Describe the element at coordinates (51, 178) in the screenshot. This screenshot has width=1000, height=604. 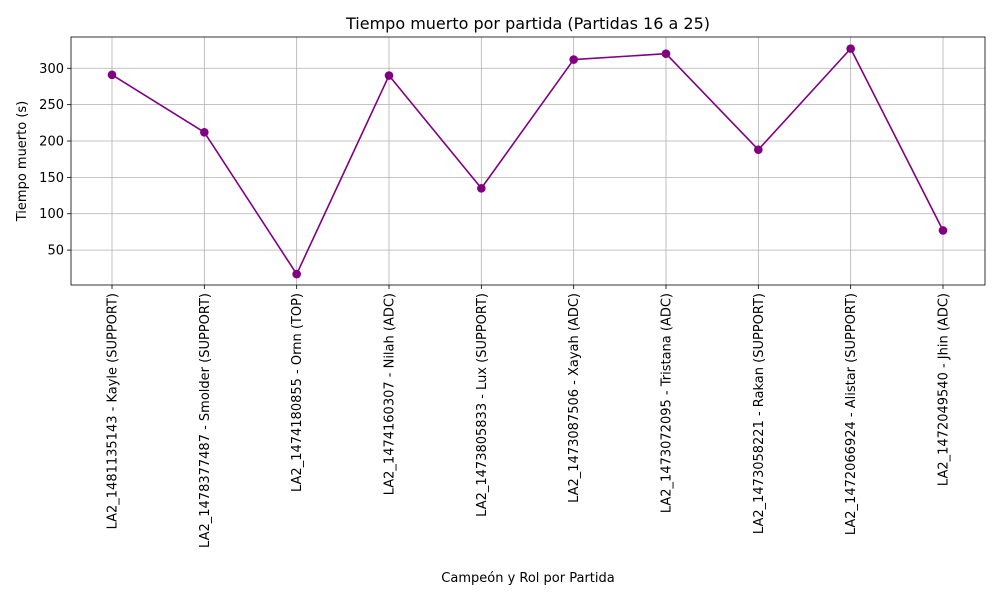
I see `y-tick-label: 150` at that location.